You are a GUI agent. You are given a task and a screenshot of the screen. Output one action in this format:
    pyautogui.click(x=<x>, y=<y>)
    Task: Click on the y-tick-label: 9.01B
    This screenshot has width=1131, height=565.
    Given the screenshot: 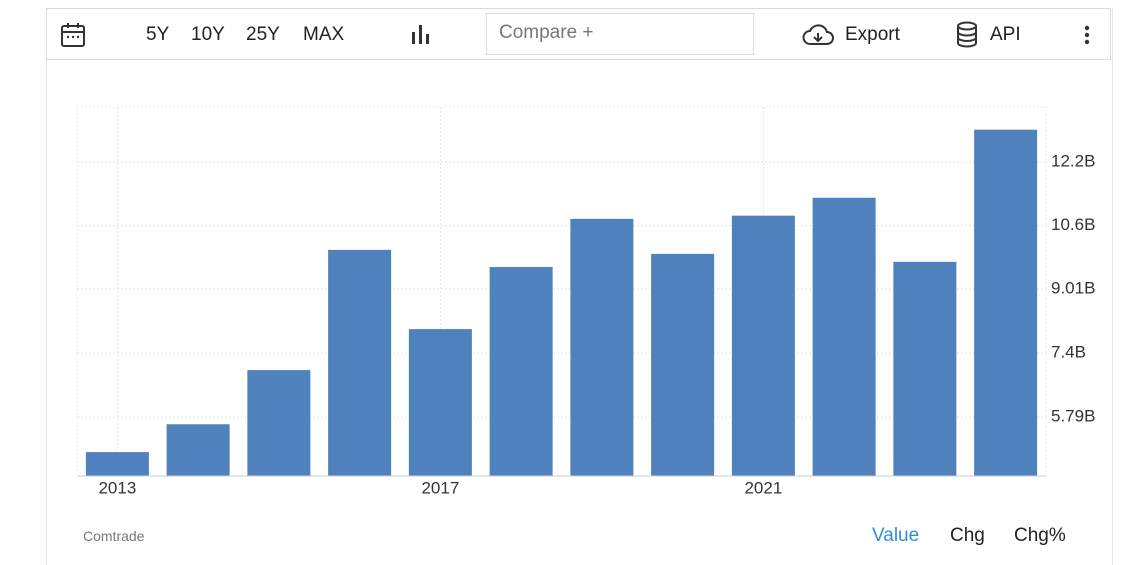 What is the action you would take?
    pyautogui.click(x=1073, y=287)
    